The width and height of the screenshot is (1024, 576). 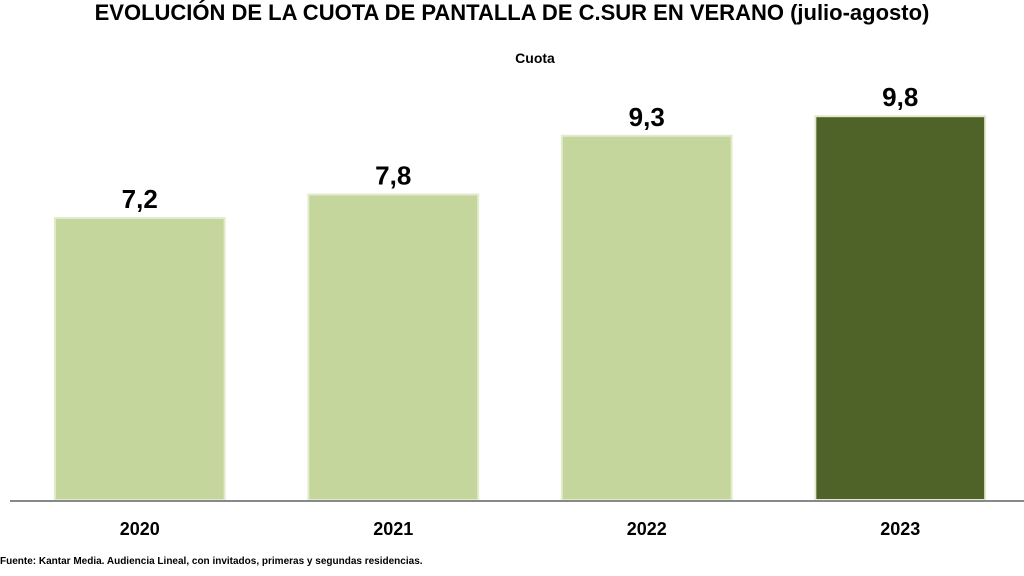 What do you see at coordinates (900, 97) in the screenshot?
I see `data-label-2023: 9,8` at bounding box center [900, 97].